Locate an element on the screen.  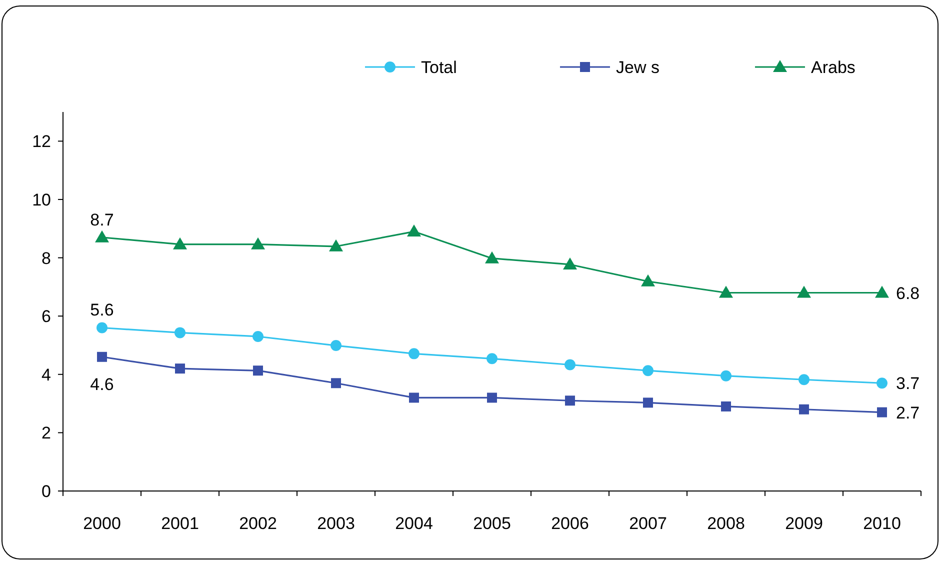
data-label: 8.7 is located at coordinates (102, 220).